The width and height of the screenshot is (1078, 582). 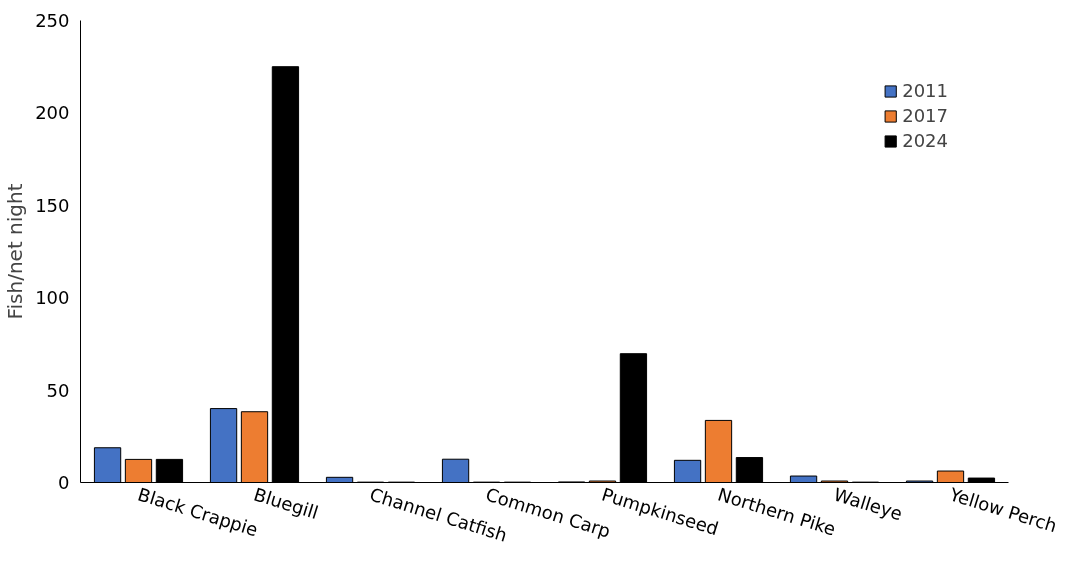 I want to click on y-tick-label: 250, so click(x=52, y=20).